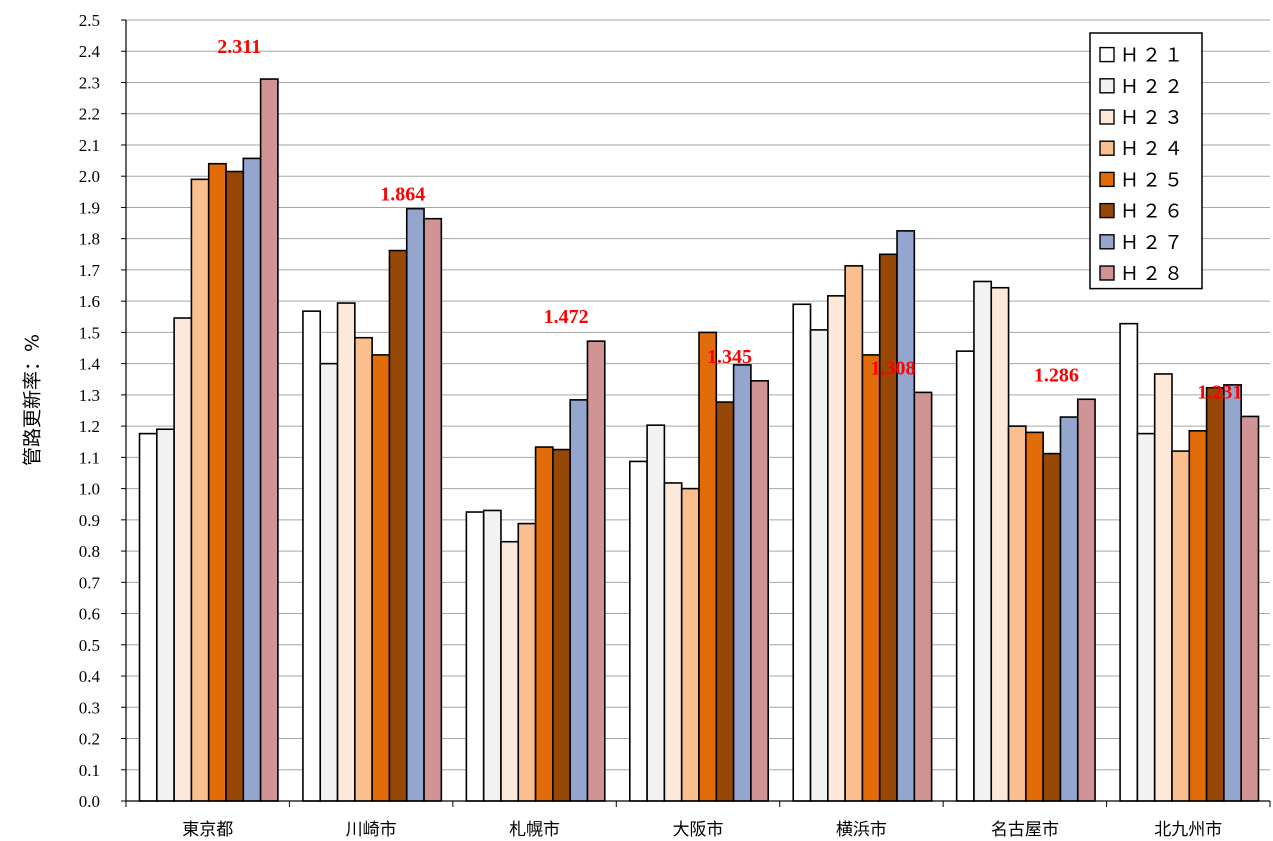  Describe the element at coordinates (89, 207) in the screenshot. I see `y-tick-label: 1.9` at that location.